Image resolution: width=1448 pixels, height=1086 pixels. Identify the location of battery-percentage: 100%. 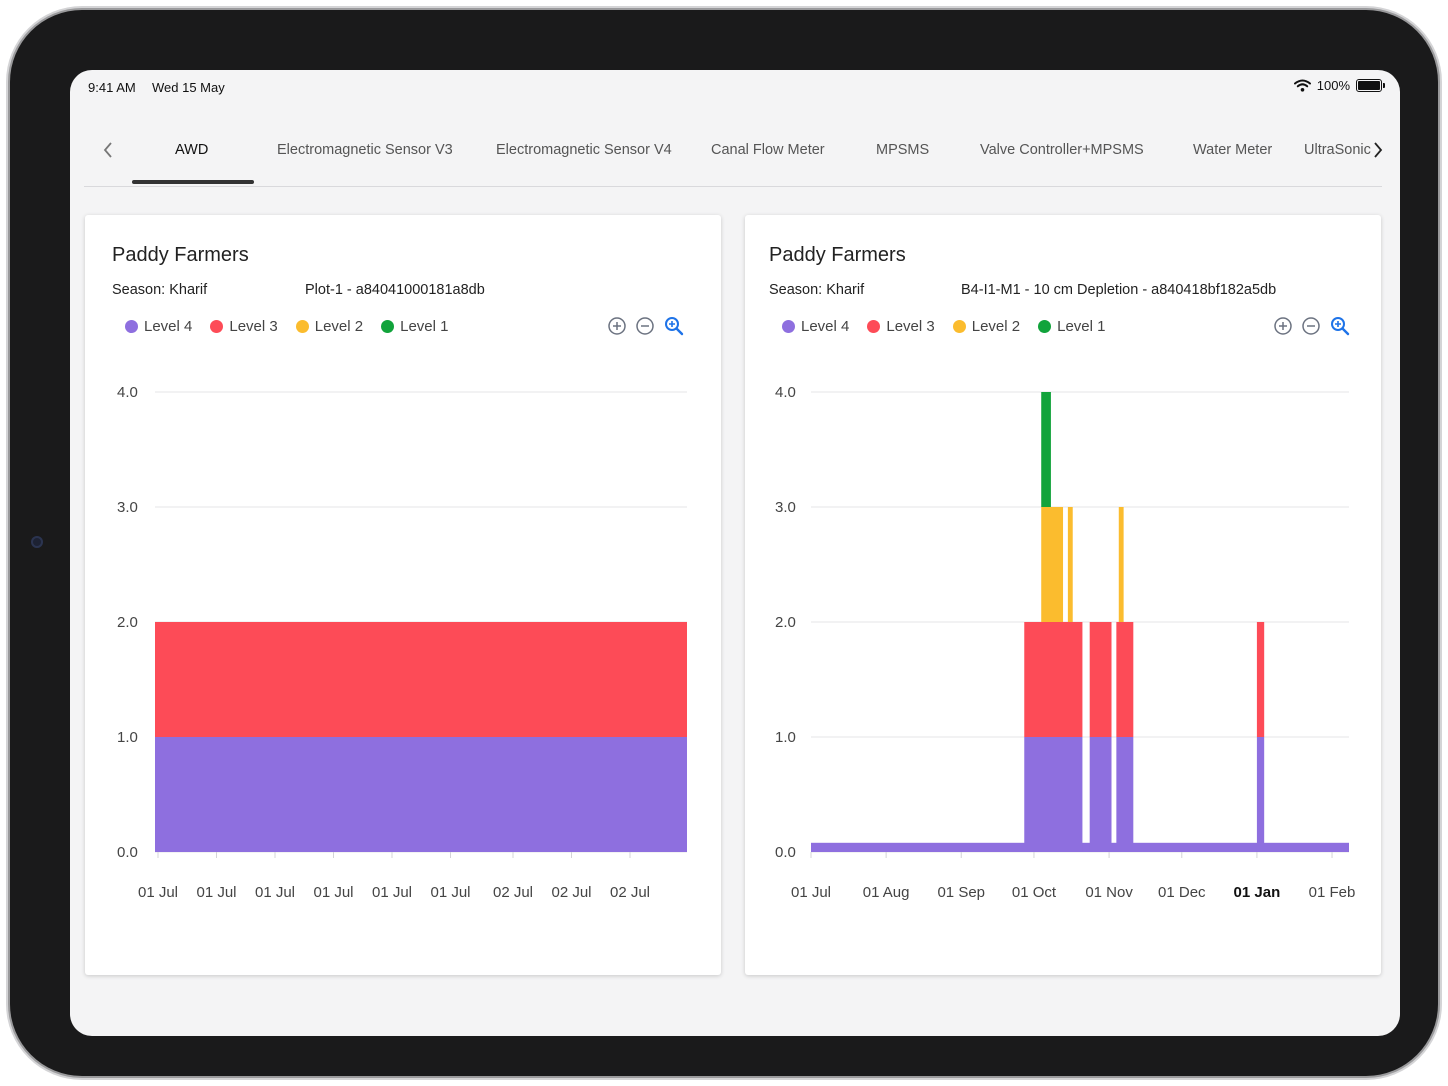
(1333, 85).